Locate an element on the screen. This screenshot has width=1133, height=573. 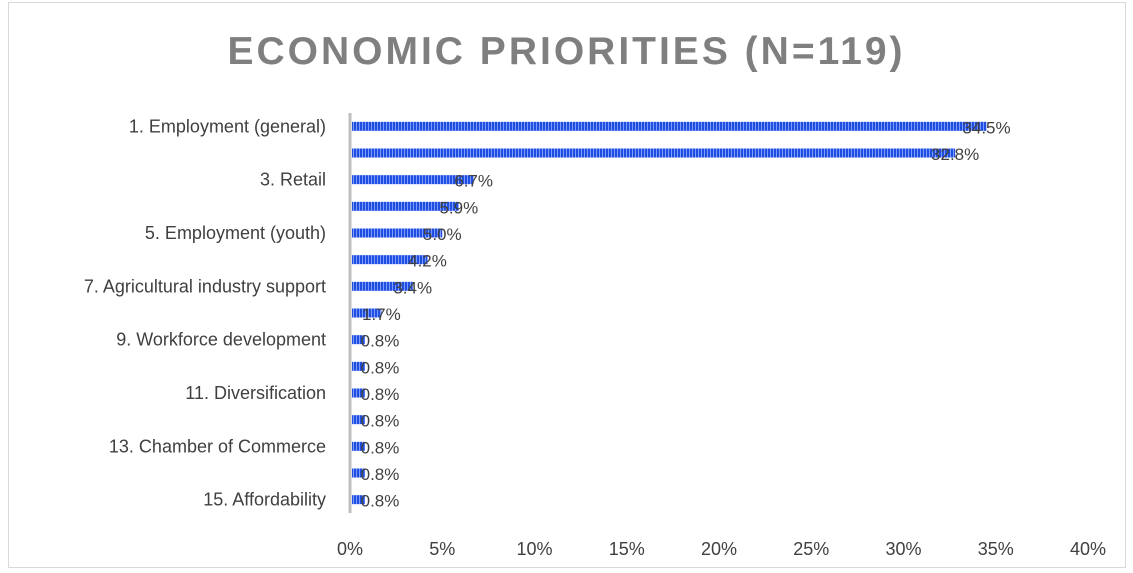
data-label: 4.2% is located at coordinates (427, 261).